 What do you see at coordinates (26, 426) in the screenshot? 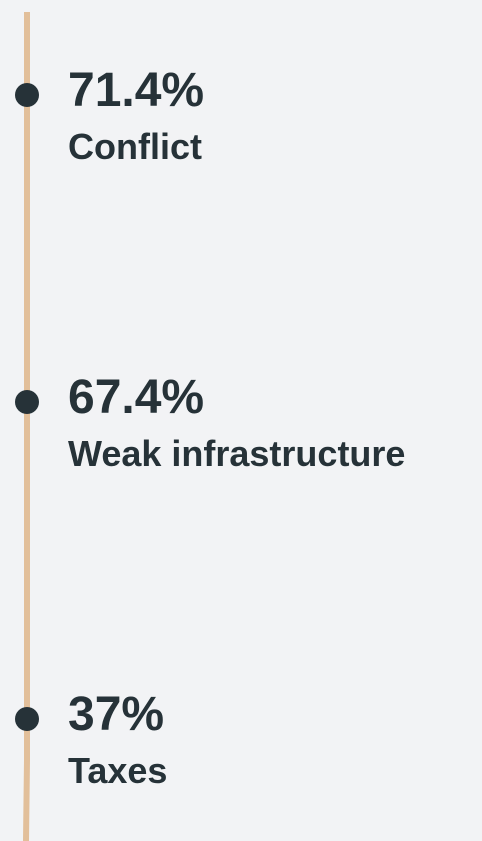
I see `timeline-line` at bounding box center [26, 426].